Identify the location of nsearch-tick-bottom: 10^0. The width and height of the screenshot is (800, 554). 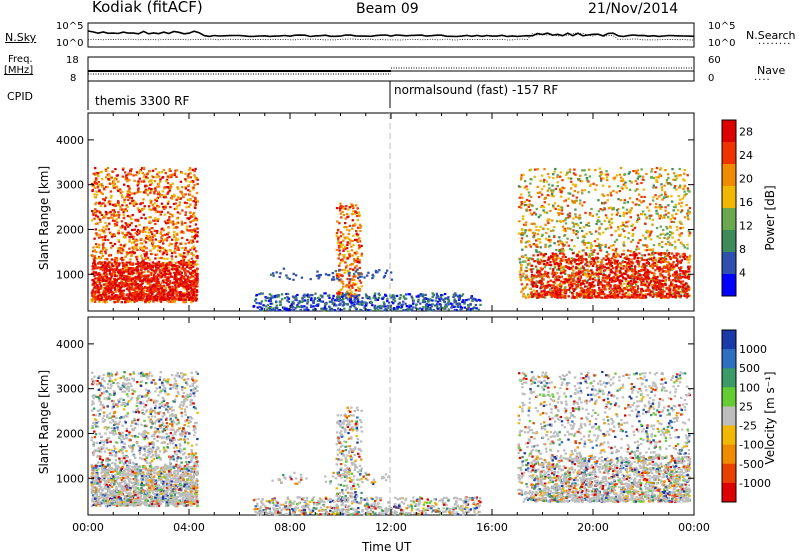
(722, 43).